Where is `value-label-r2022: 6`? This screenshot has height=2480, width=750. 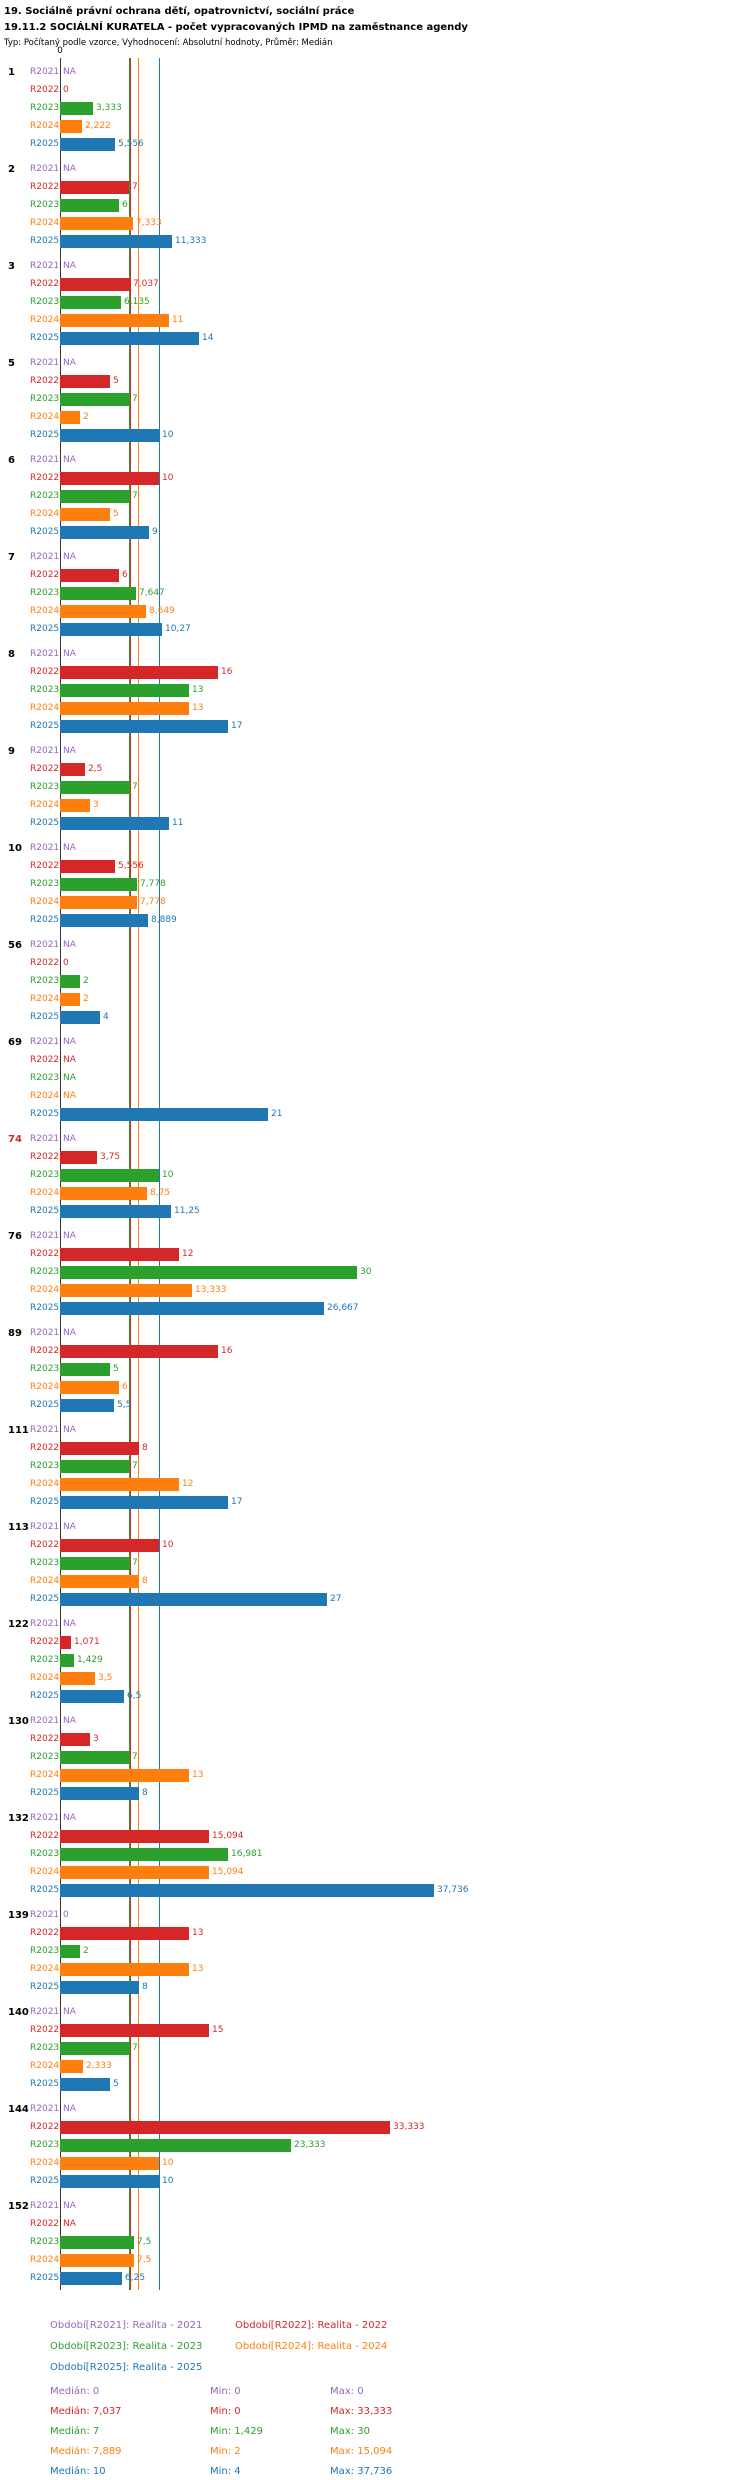 value-label-r2022: 6 is located at coordinates (125, 575).